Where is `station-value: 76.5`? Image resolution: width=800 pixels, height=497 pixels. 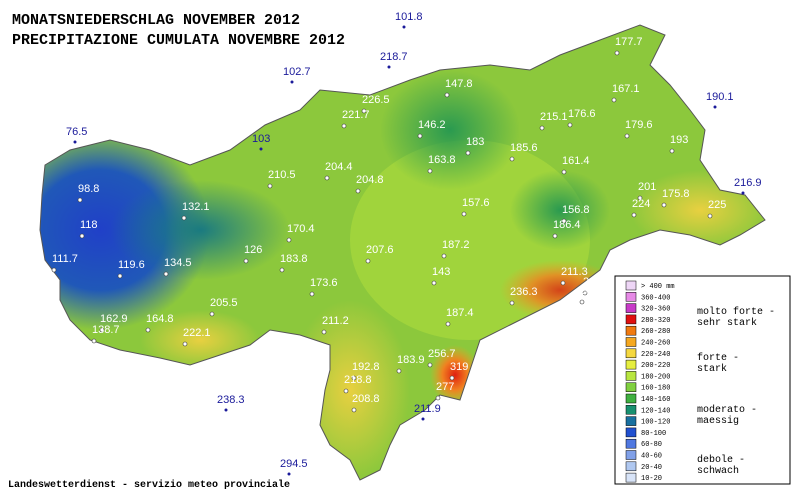
station-value: 76.5 is located at coordinates (76, 132).